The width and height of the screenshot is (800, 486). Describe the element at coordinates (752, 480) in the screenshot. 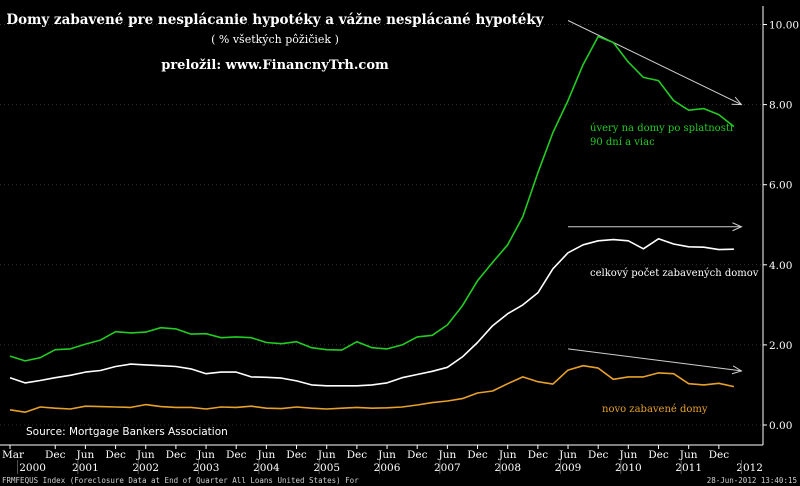

I see `footer-right: 28-Jun-2012 13:40:15` at that location.